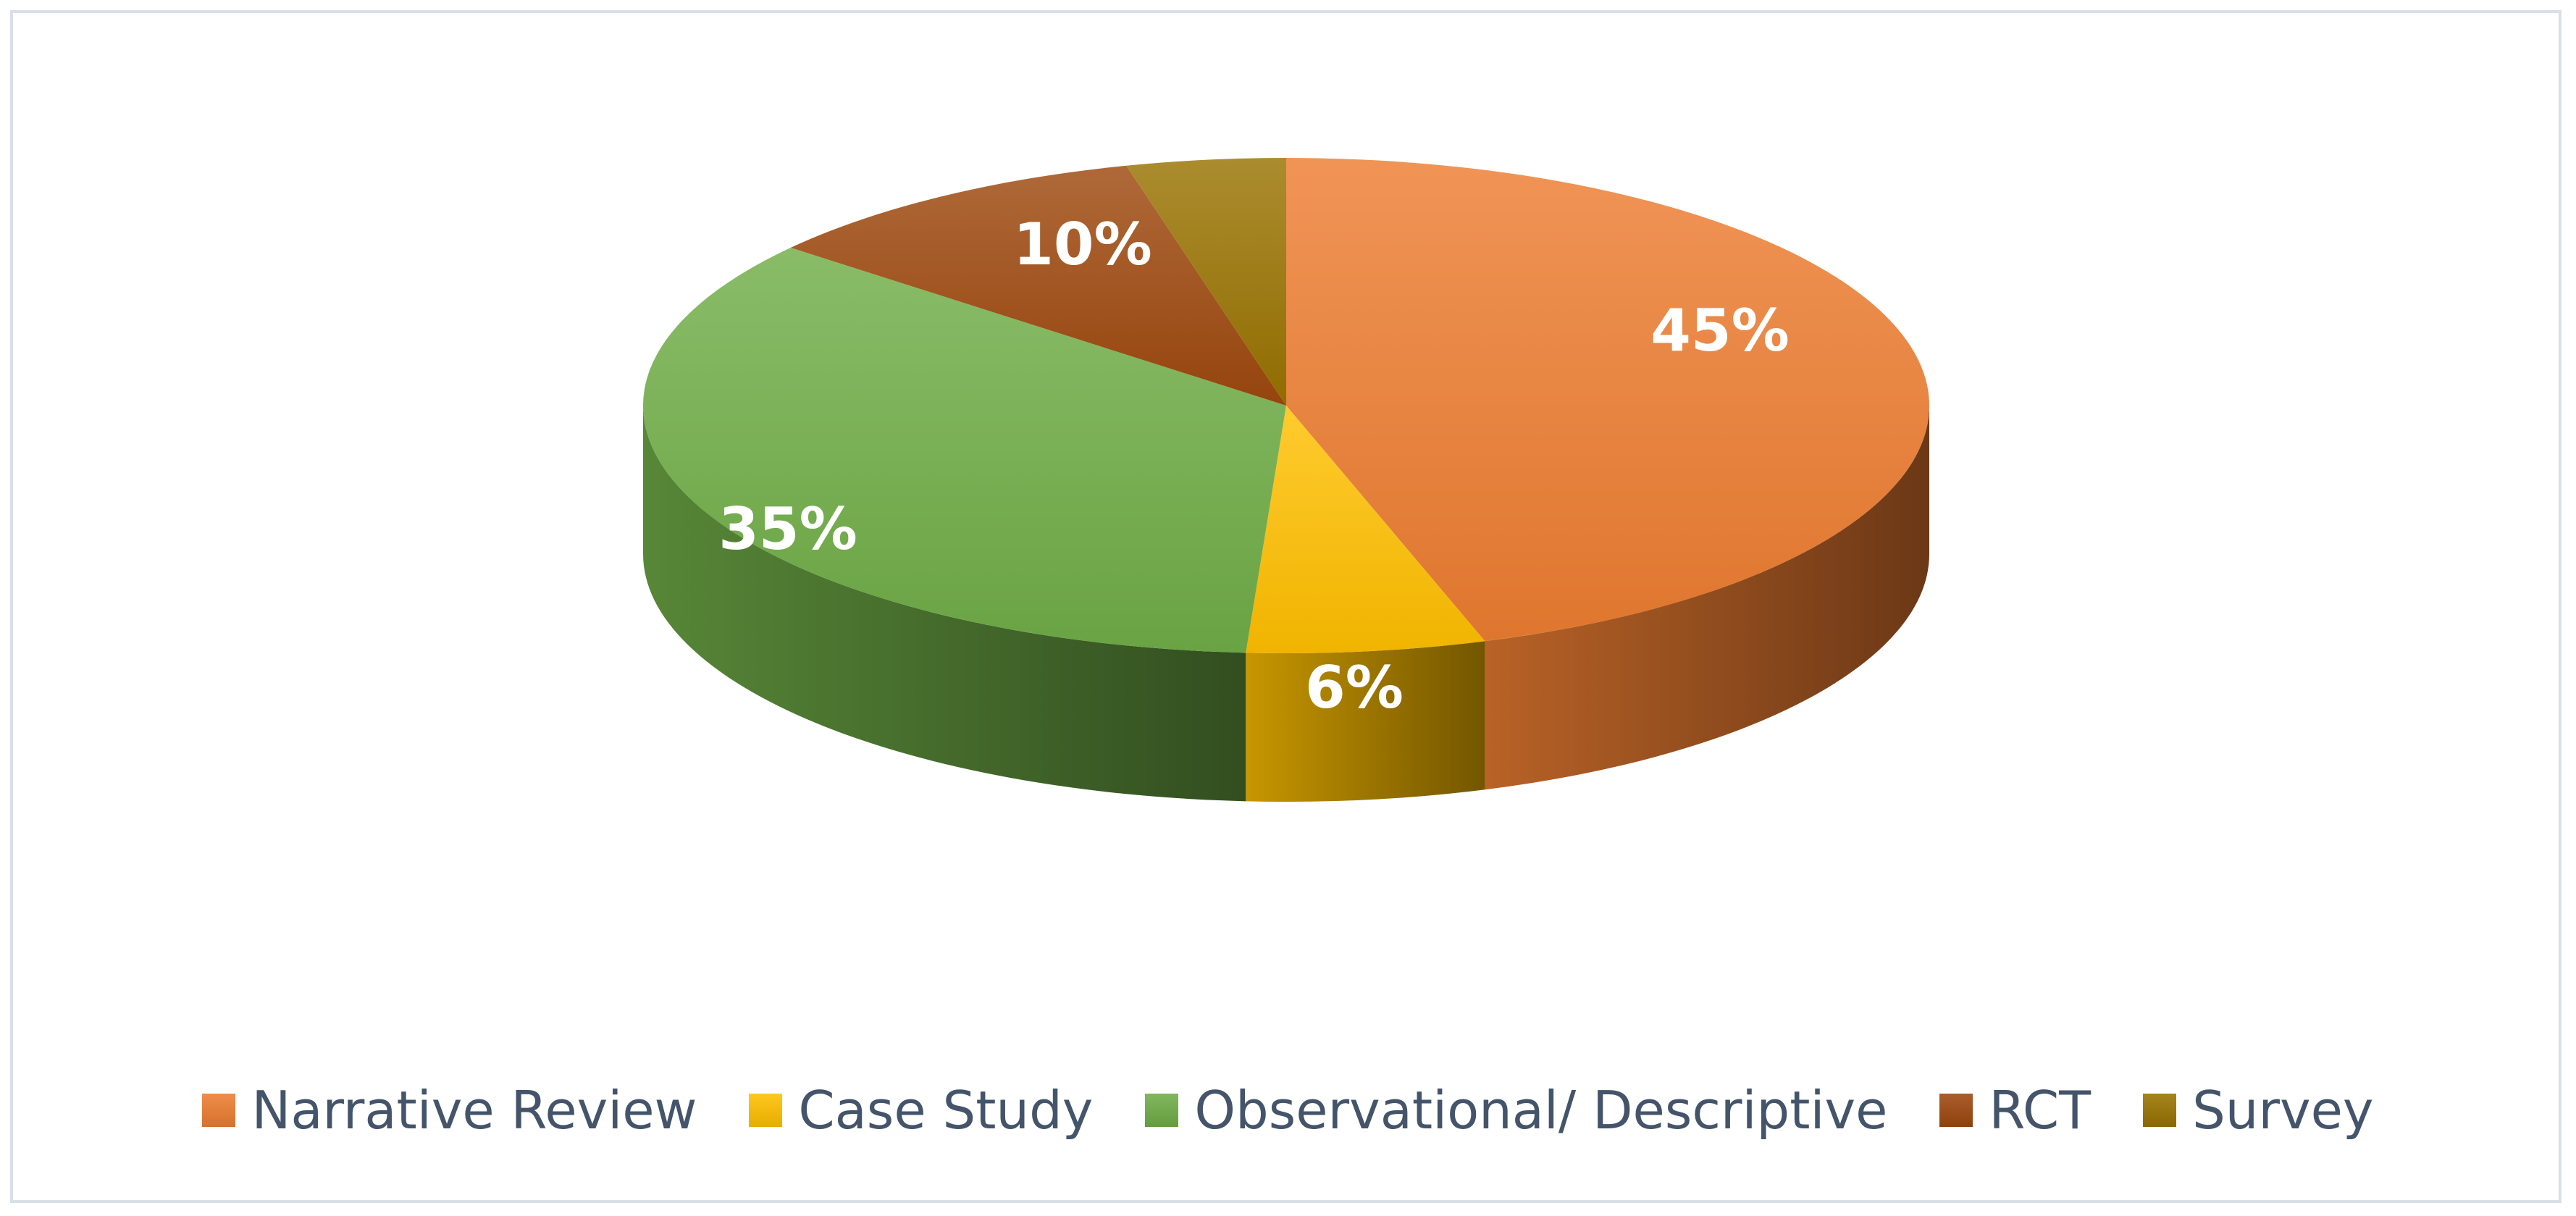  I want to click on legend-swatch-case-study, so click(766, 1110).